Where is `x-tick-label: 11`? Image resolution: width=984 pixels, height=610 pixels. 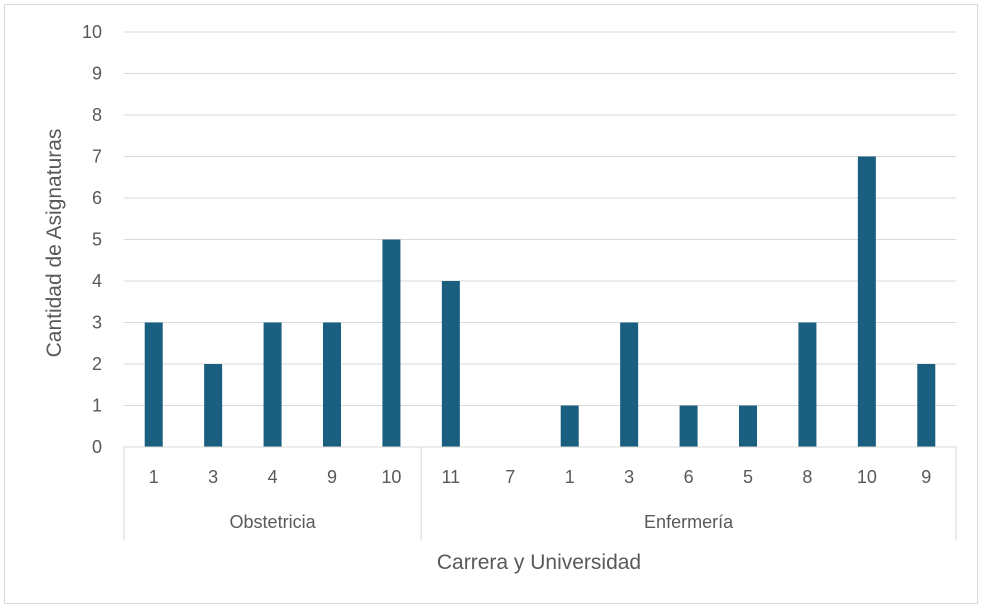
x-tick-label: 11 is located at coordinates (451, 477).